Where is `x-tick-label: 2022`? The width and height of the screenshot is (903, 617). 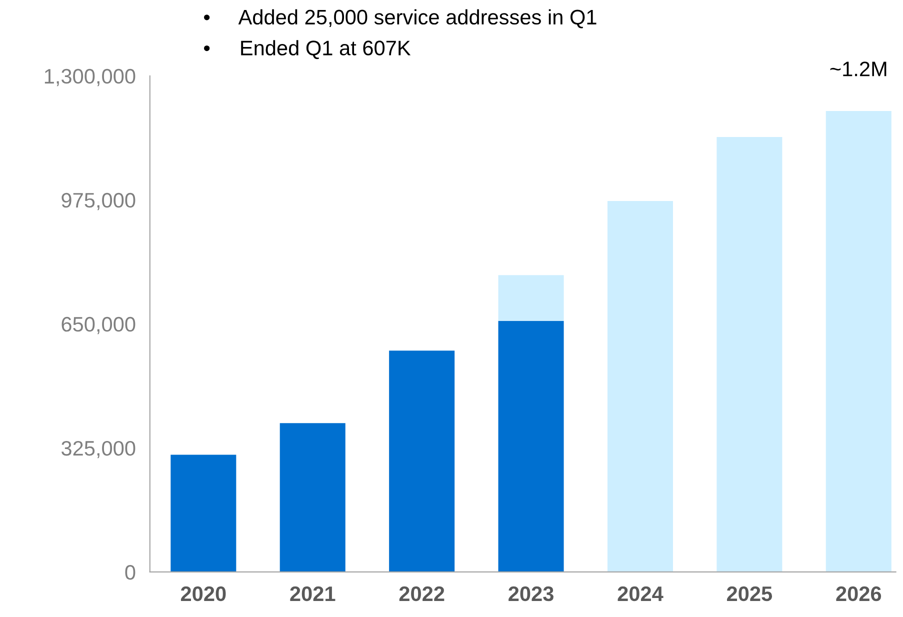
x-tick-label: 2022 is located at coordinates (421, 594).